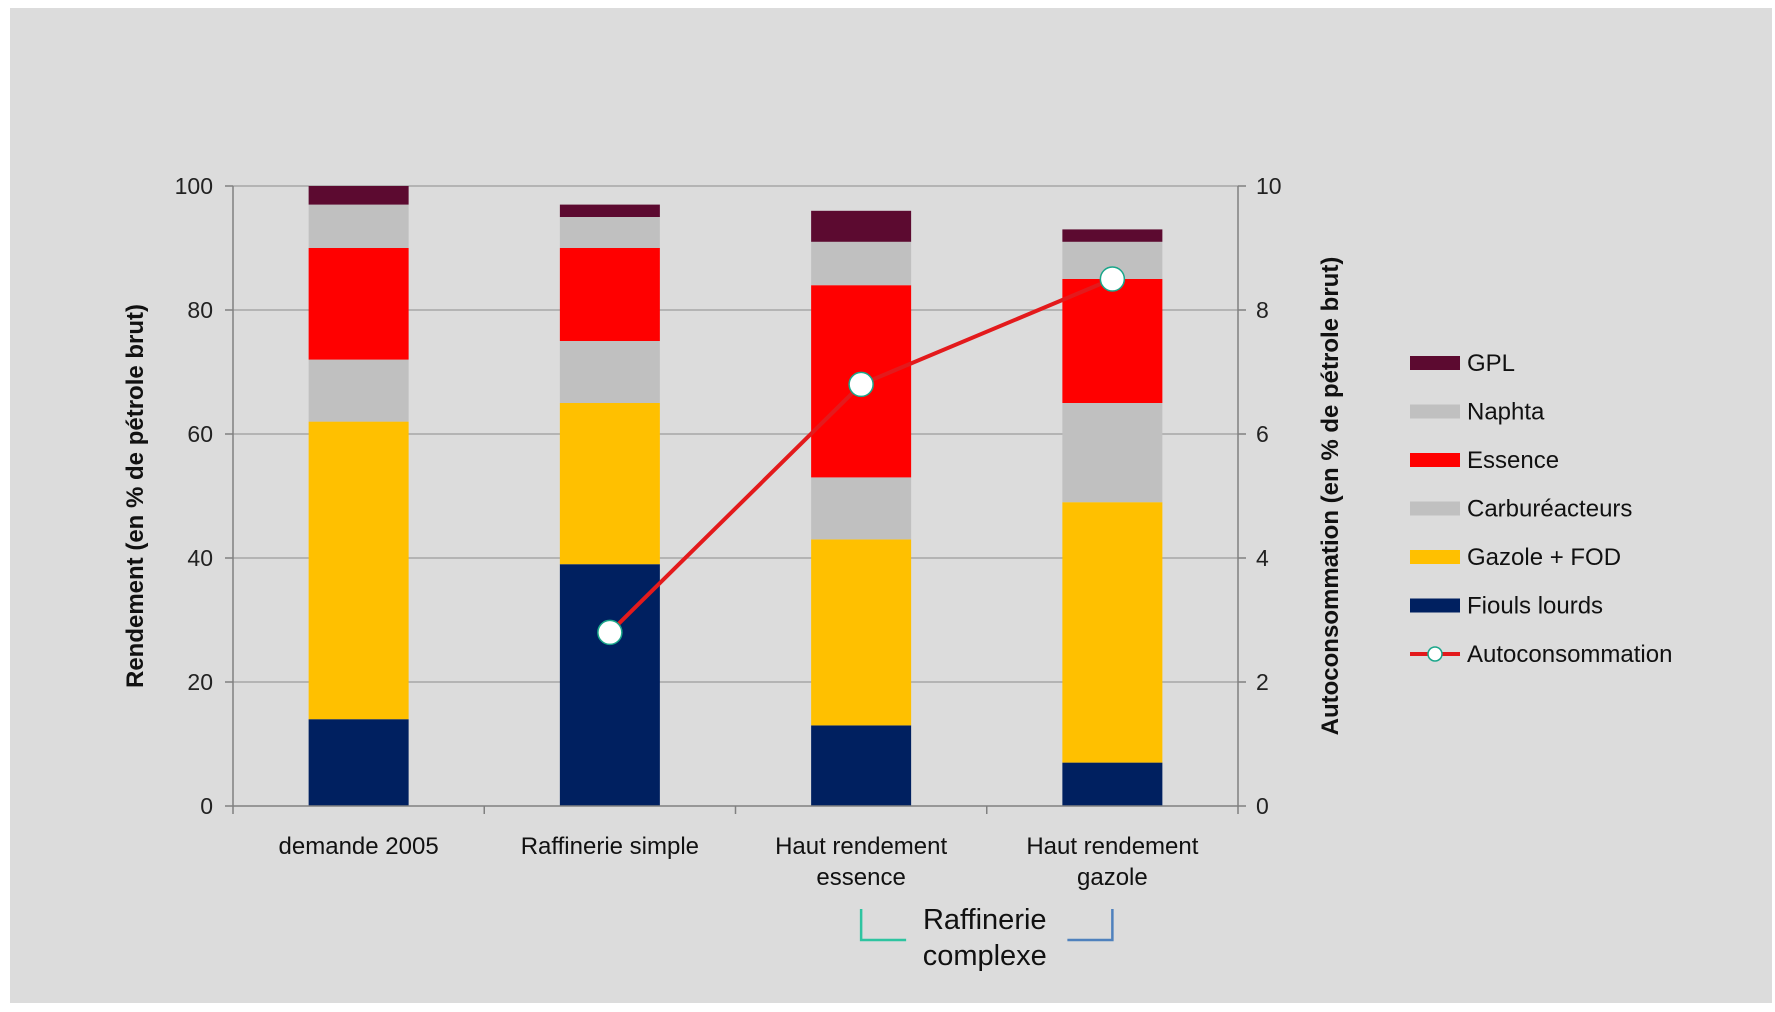 This screenshot has height=1012, width=1775. I want to click on y-tick-label: 0, so click(206, 806).